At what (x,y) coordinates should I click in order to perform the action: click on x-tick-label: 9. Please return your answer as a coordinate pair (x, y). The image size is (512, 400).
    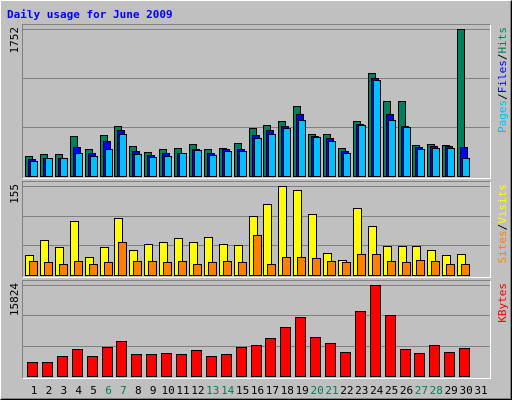
    Looking at the image, I should click on (153, 390).